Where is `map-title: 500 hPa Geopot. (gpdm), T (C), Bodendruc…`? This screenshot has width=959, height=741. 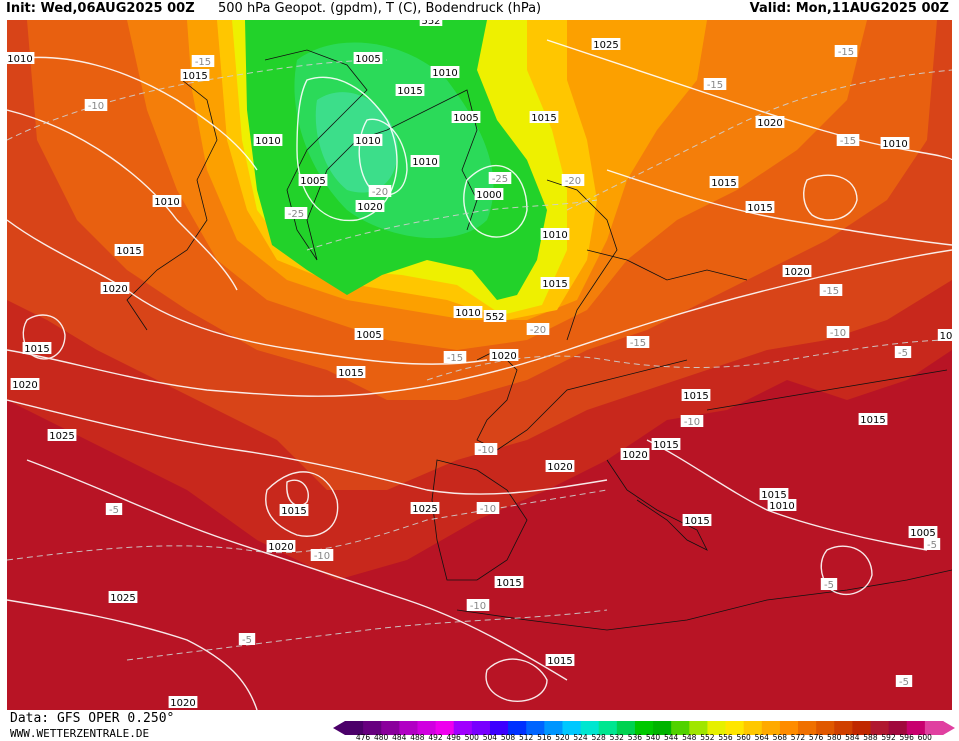
map-title: 500 hPa Geopot. (gpdm), T (C), Bodendruc… is located at coordinates (380, 8).